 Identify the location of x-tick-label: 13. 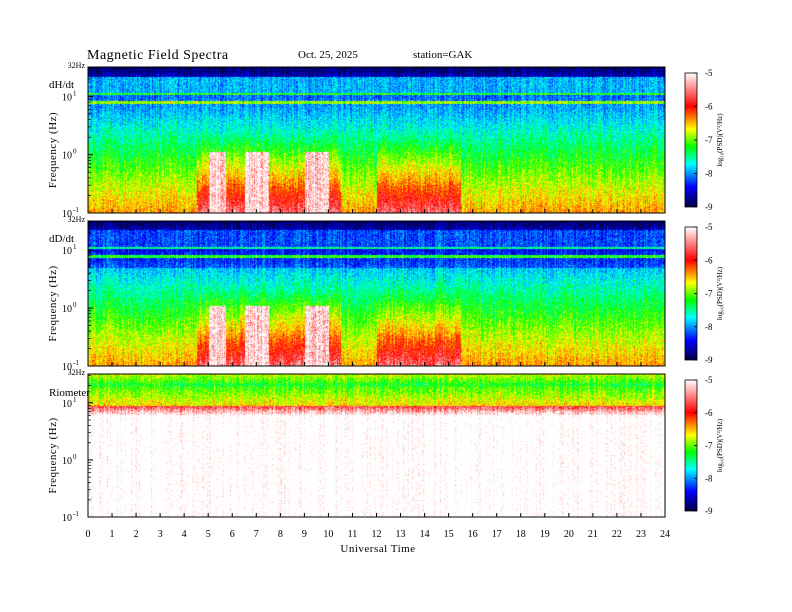
(401, 534).